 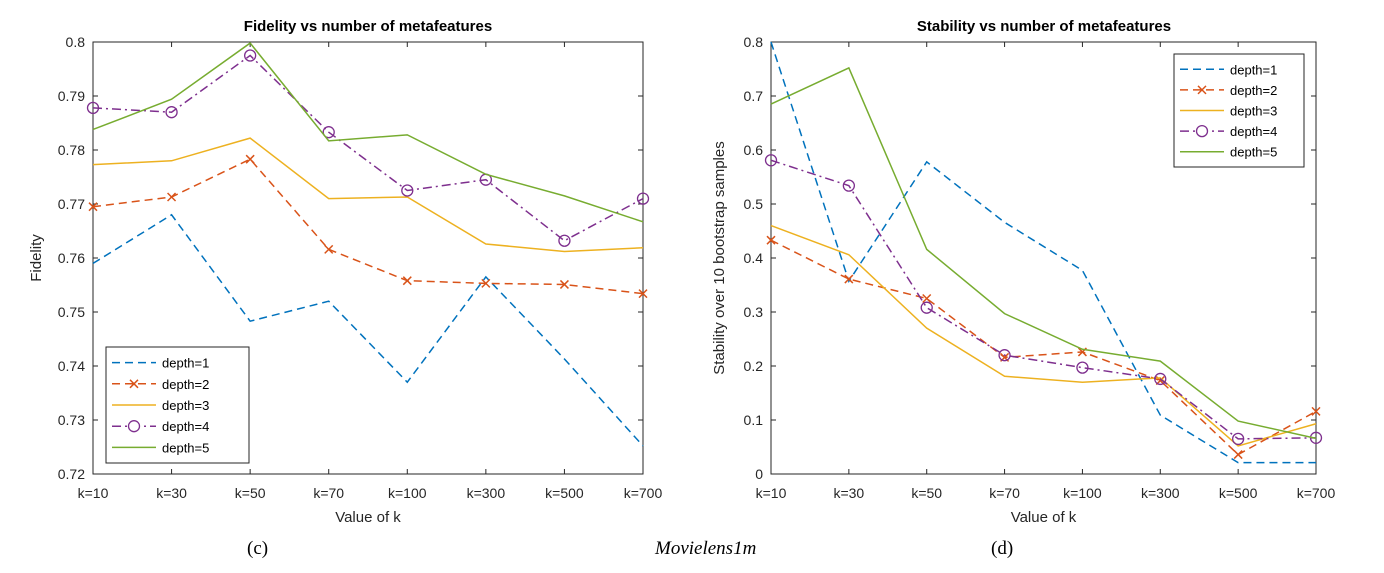 I want to click on y-tick-label: 0.76, so click(x=71, y=258).